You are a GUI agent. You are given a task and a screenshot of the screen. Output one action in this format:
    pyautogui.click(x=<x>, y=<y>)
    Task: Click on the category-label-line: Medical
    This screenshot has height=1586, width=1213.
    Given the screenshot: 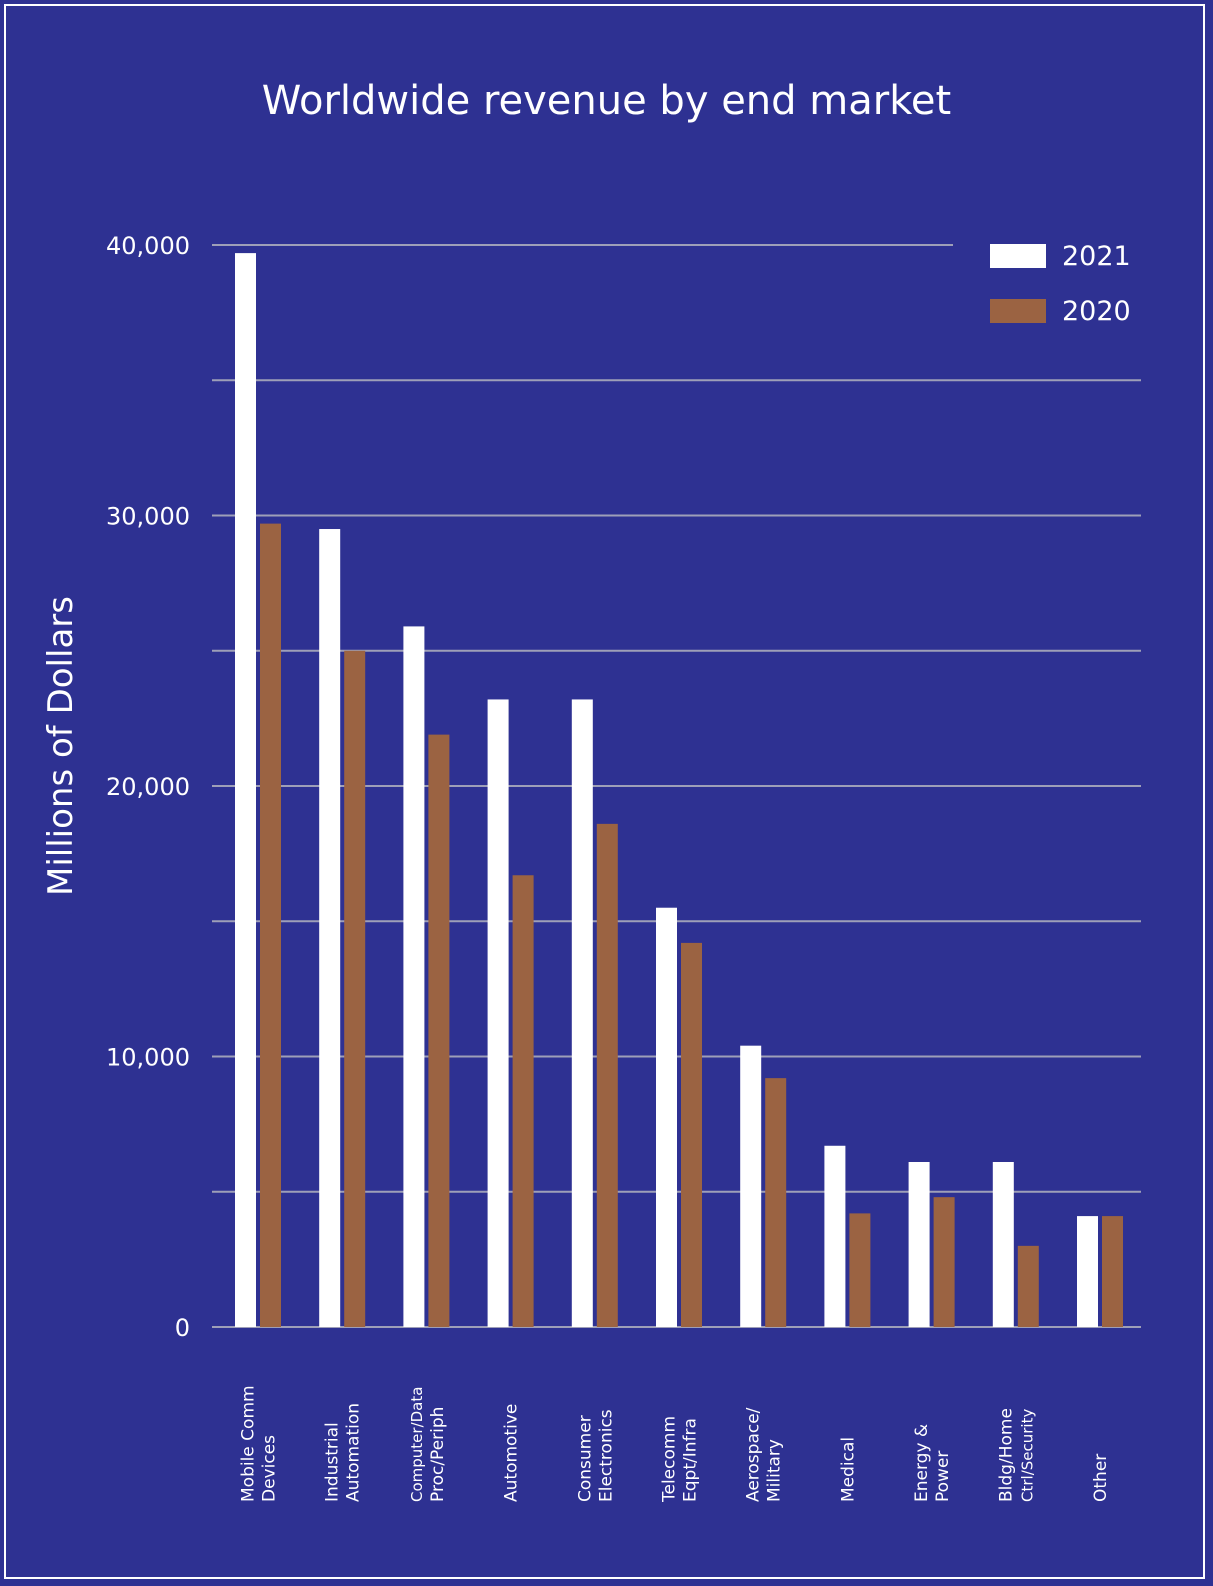 What is the action you would take?
    pyautogui.click(x=848, y=1469)
    